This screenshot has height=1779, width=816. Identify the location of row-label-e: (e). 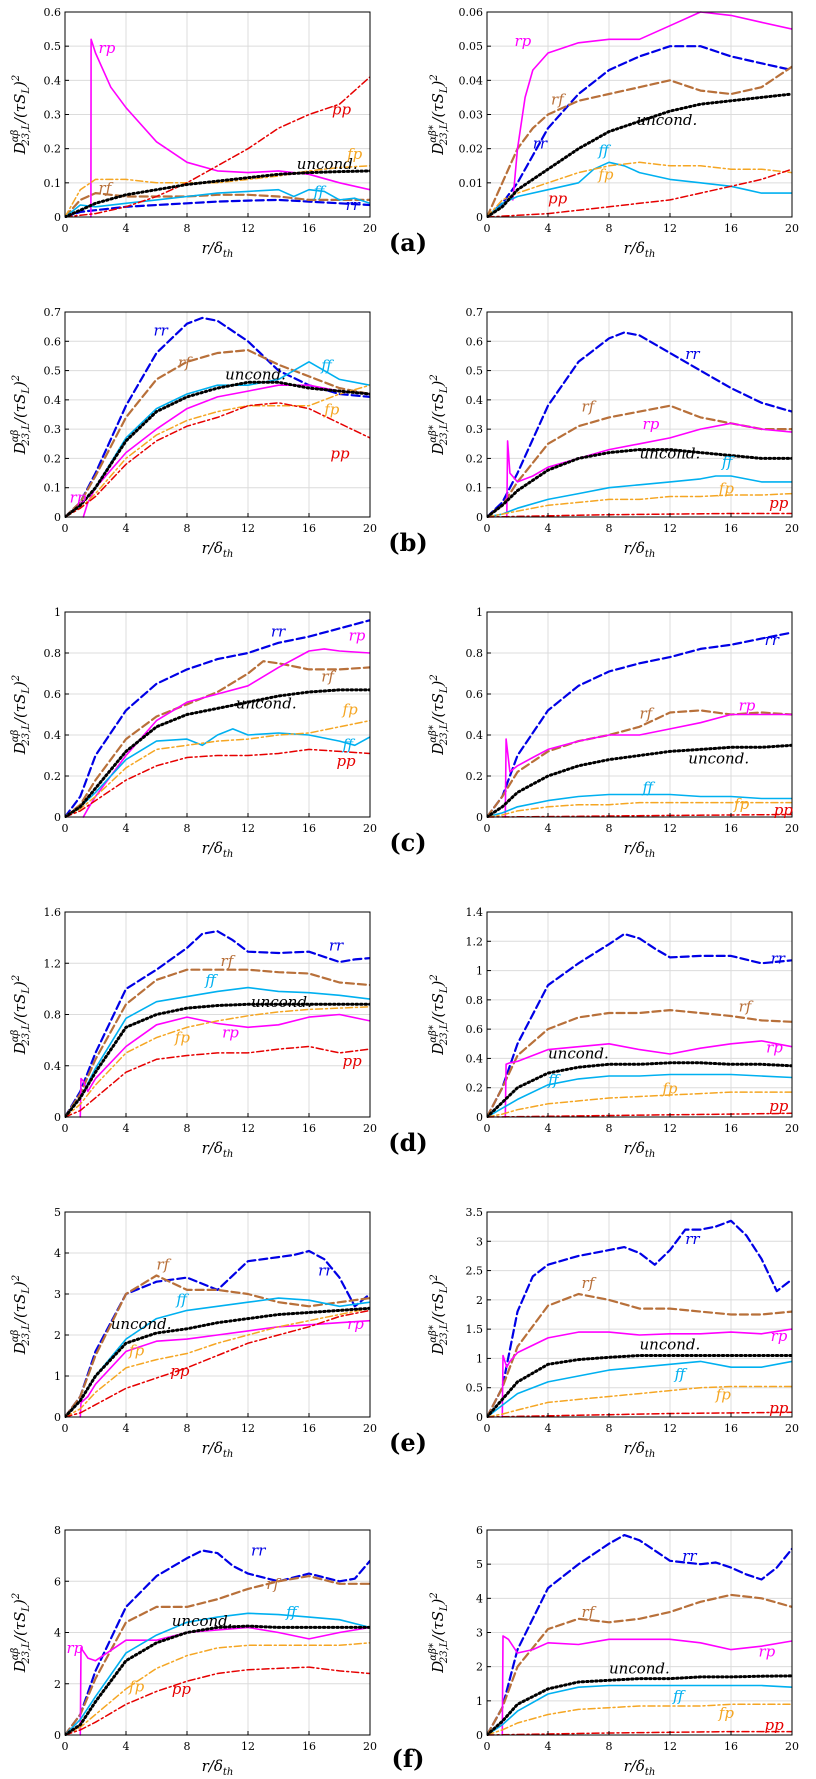
(408, 1442).